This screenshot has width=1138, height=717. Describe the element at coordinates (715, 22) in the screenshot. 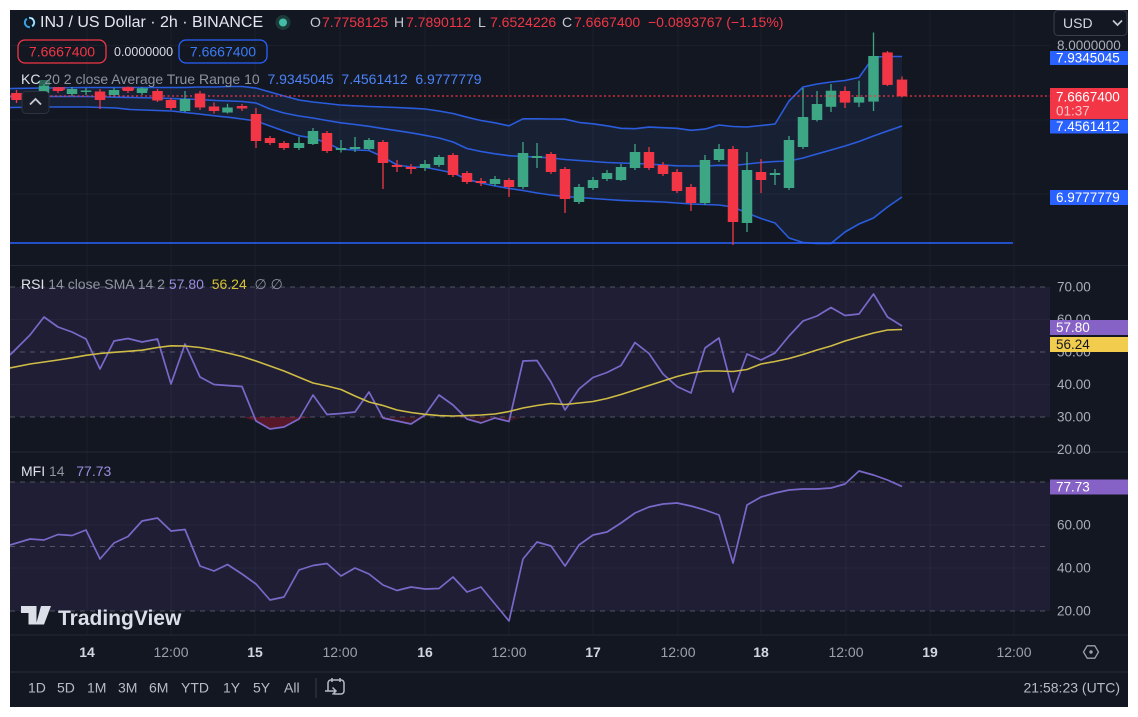

I see `svg-text: −0.0893767 (−1.15%)` at that location.